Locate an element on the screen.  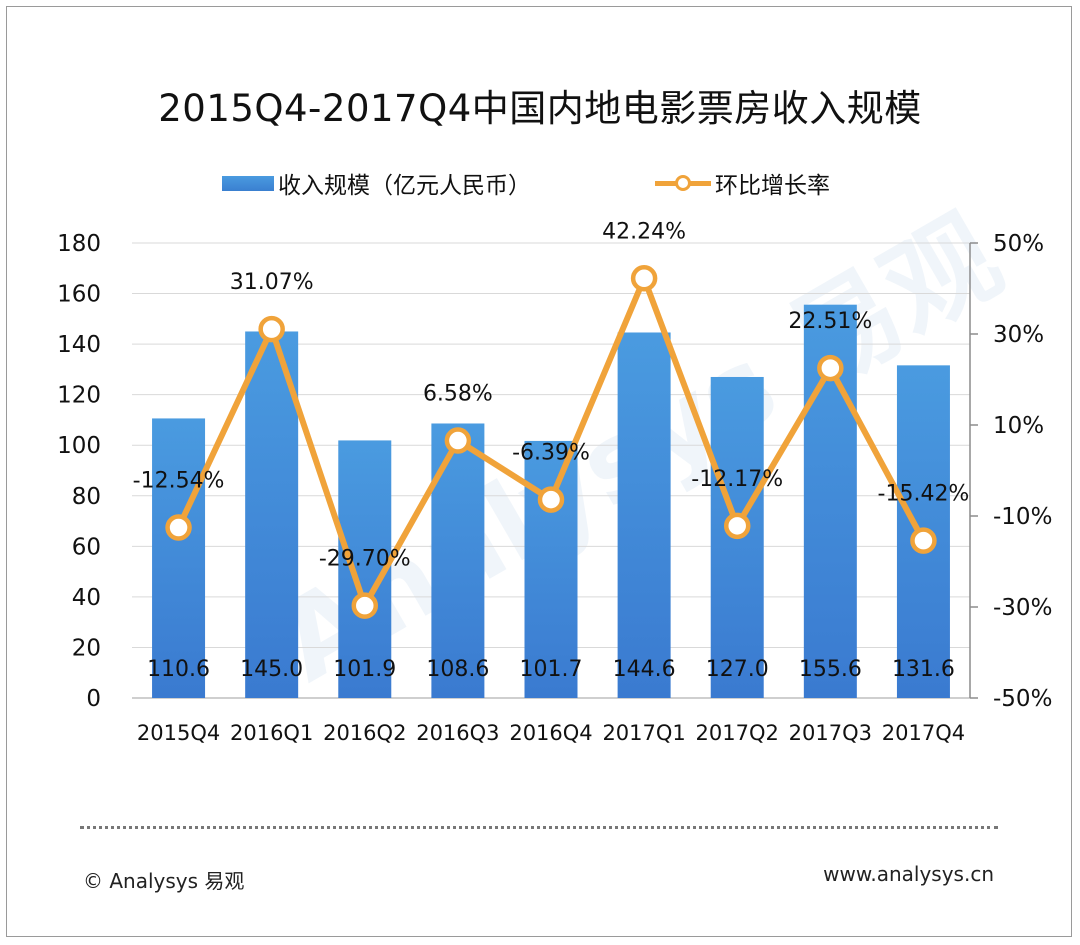
y-left-tick-label: 60 is located at coordinates (86, 547).